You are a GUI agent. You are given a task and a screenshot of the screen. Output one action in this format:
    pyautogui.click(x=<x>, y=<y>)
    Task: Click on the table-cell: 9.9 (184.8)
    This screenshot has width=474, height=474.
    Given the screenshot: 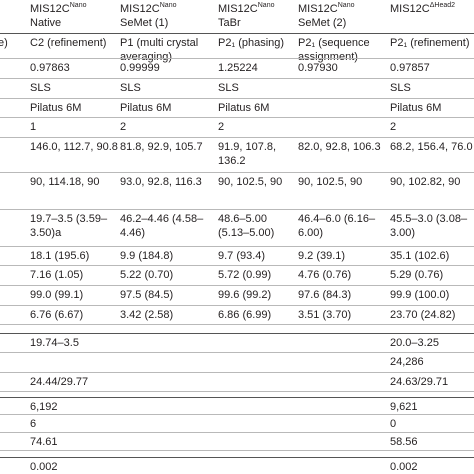 What is the action you would take?
    pyautogui.click(x=147, y=256)
    